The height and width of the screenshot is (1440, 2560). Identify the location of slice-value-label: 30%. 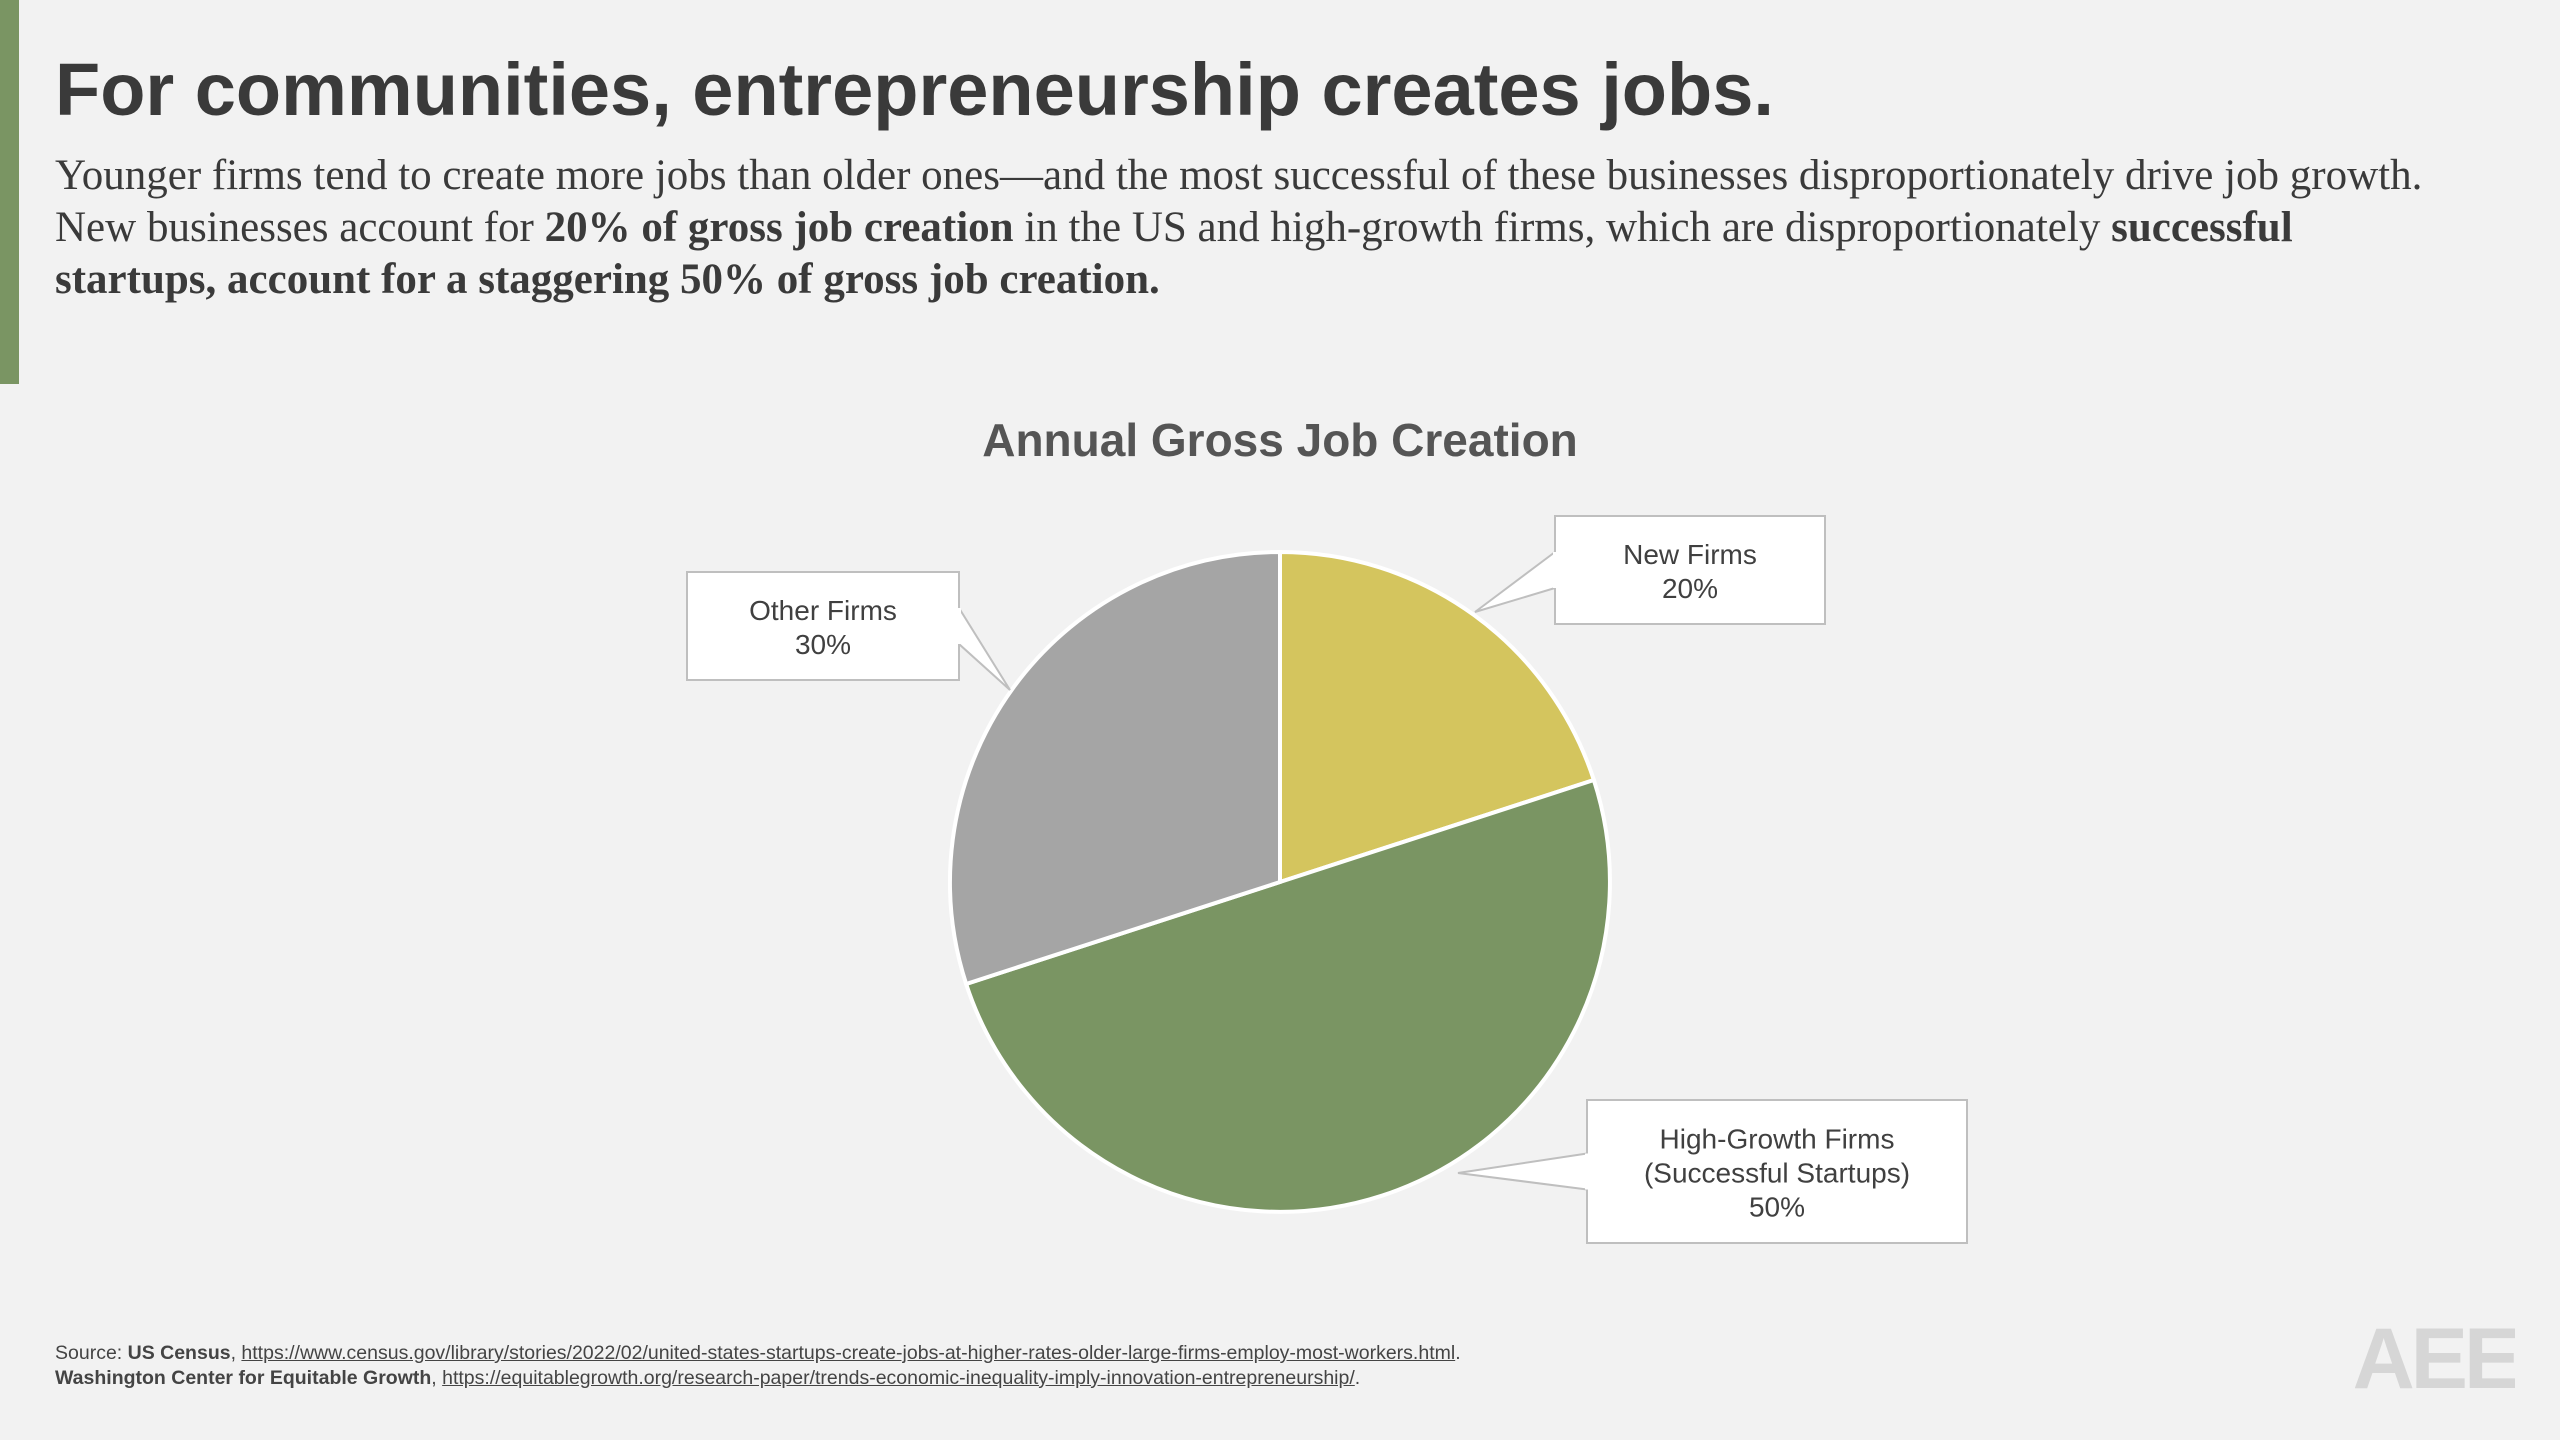
(823, 644).